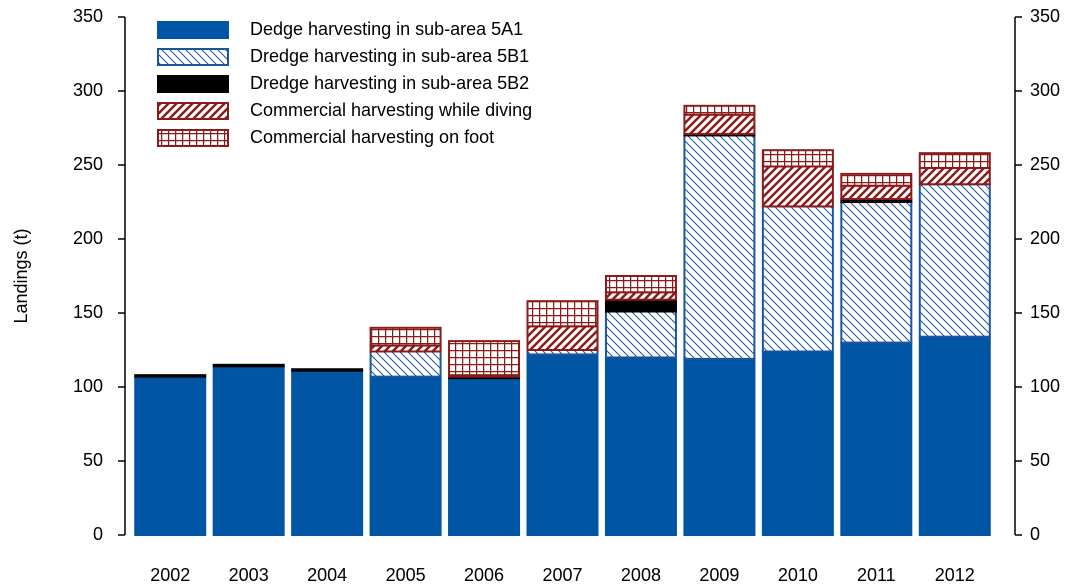 This screenshot has width=1091, height=587. Describe the element at coordinates (21, 275) in the screenshot. I see `y-axis-label: Landings (t)` at that location.